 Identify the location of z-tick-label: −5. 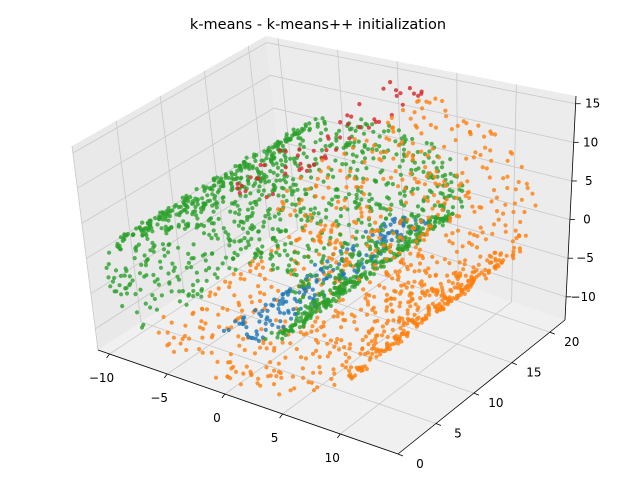
(585, 258).